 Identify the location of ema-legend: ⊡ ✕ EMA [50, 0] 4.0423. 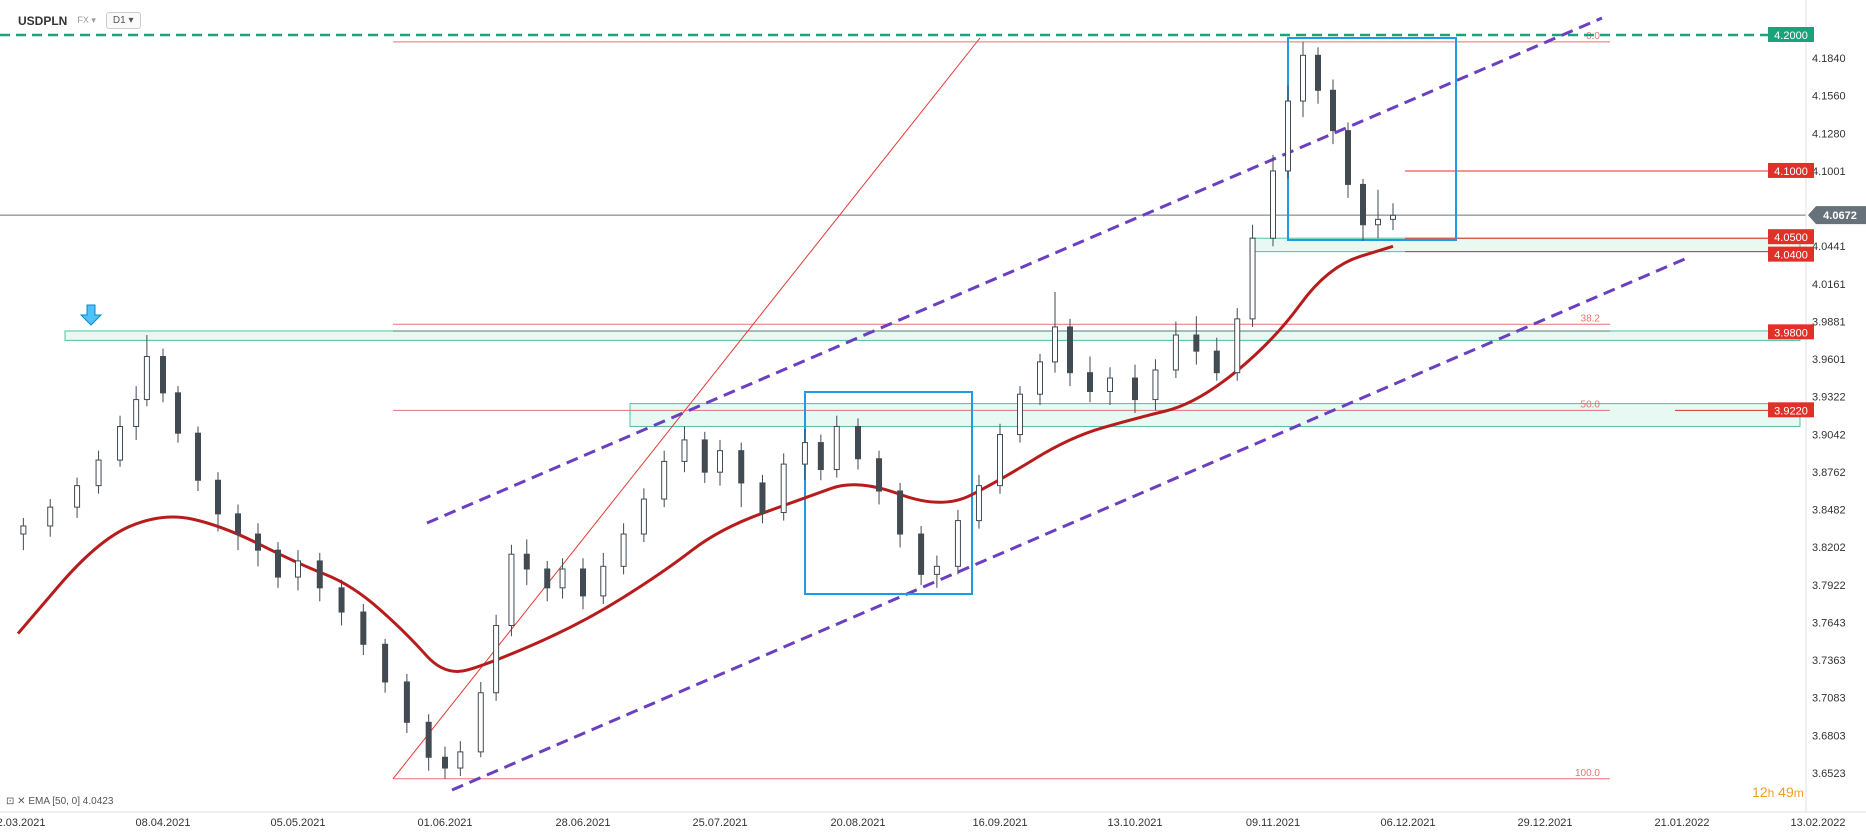
(59, 801).